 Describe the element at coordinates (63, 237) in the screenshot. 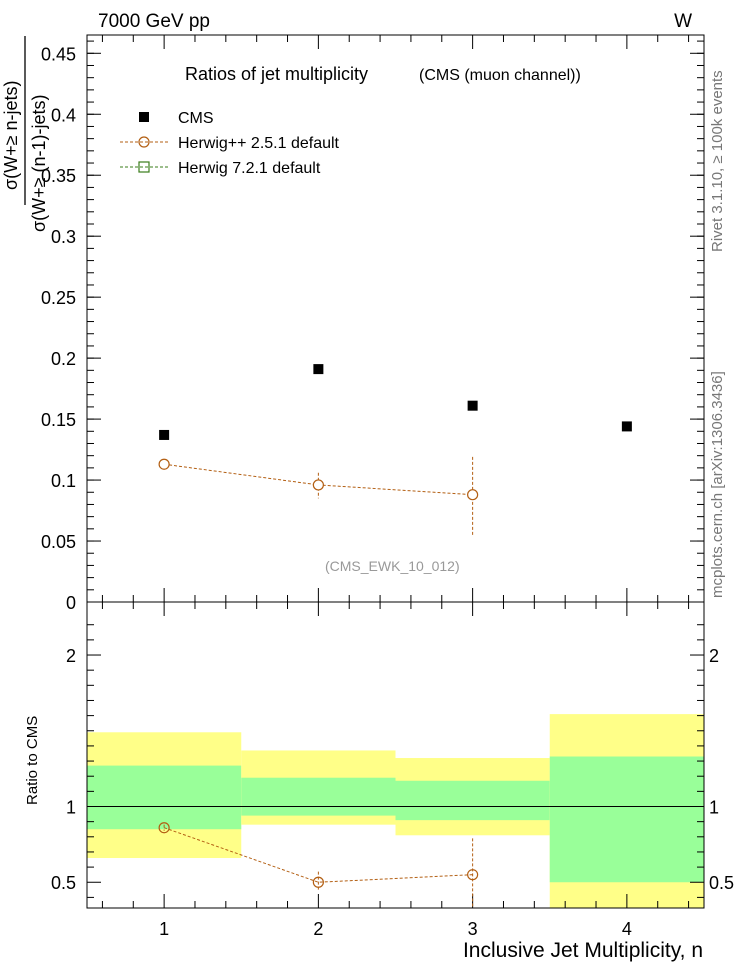

I see `main-y-tick-label: 0.3` at that location.